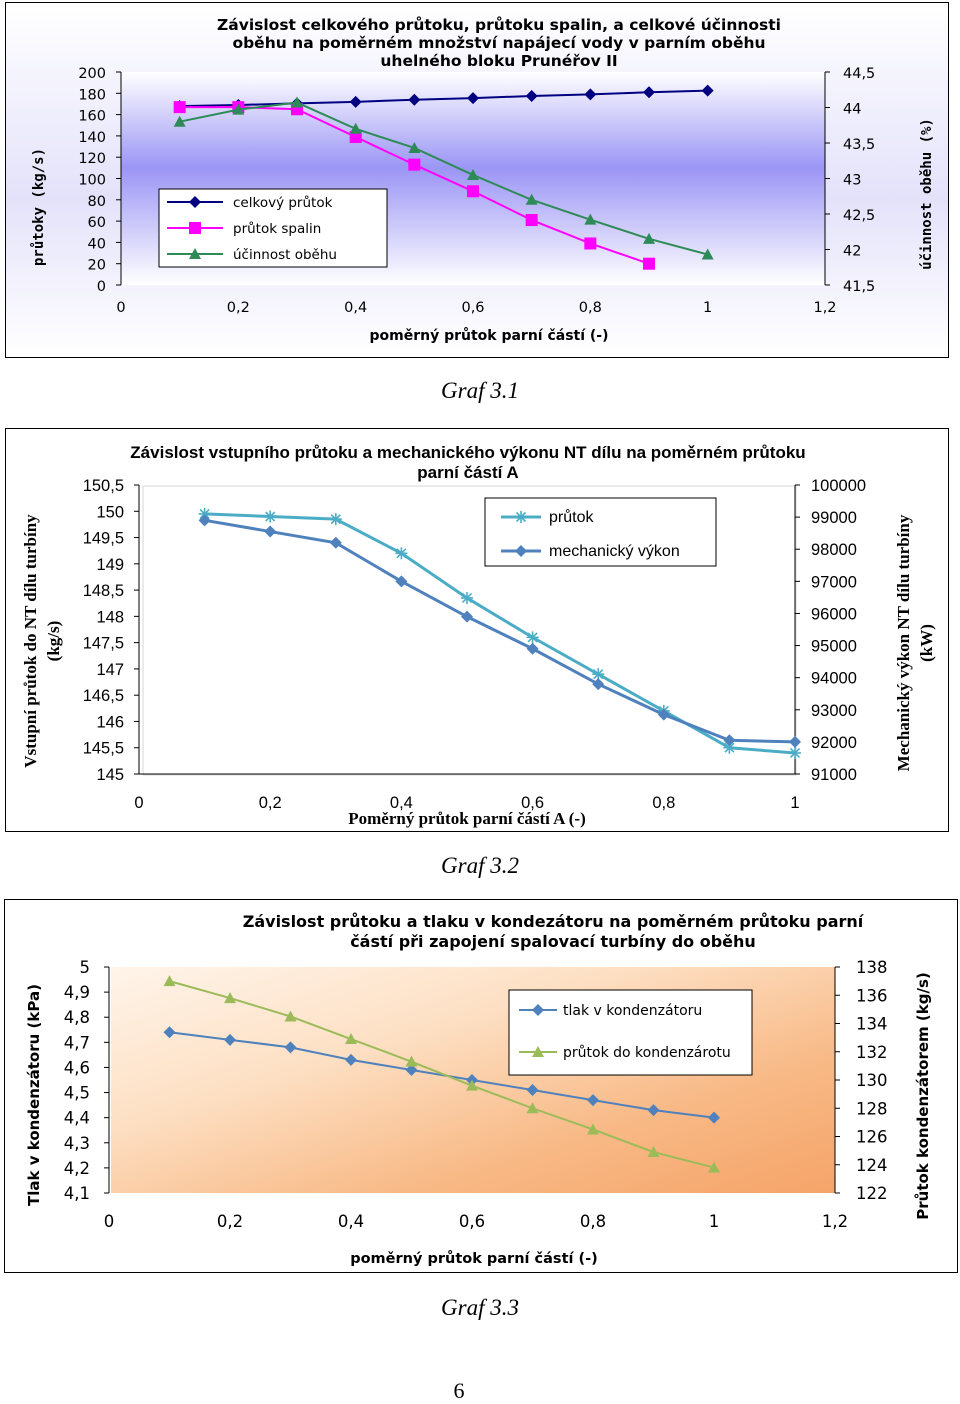  I want to click on chart-1-series, so click(443, 177).